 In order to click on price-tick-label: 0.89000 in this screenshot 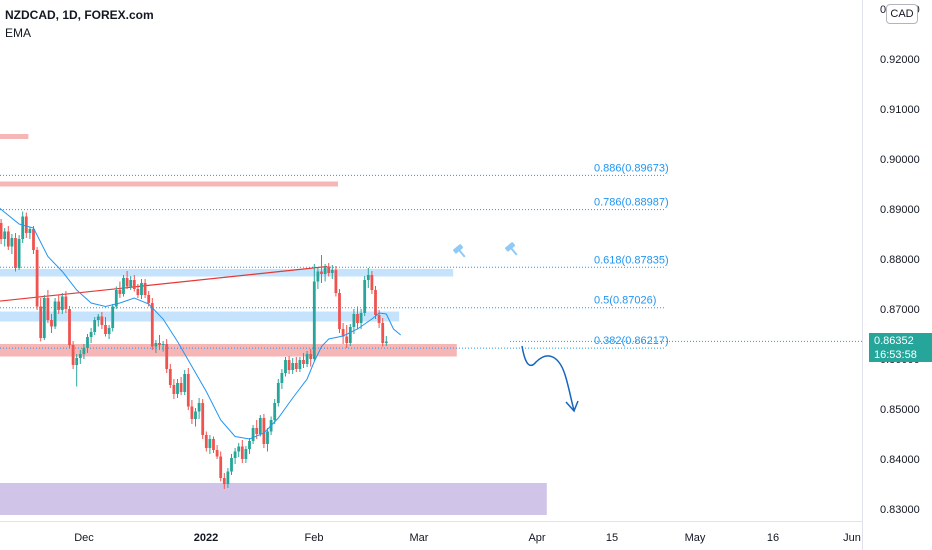, I will do `click(900, 210)`.